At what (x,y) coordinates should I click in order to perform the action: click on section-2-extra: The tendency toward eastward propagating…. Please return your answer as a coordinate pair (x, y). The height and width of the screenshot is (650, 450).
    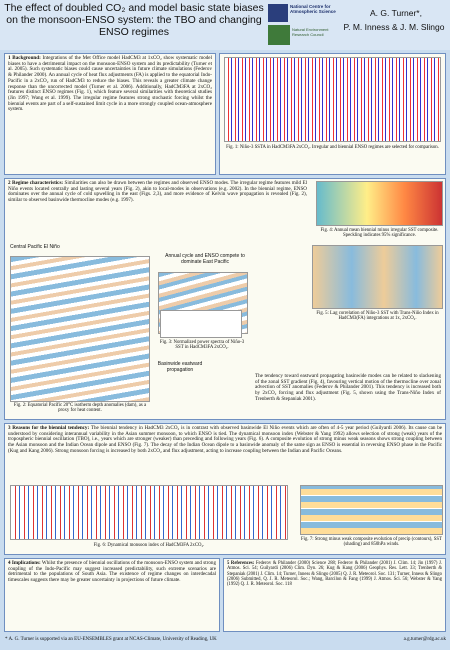
    Looking at the image, I should click on (348, 387).